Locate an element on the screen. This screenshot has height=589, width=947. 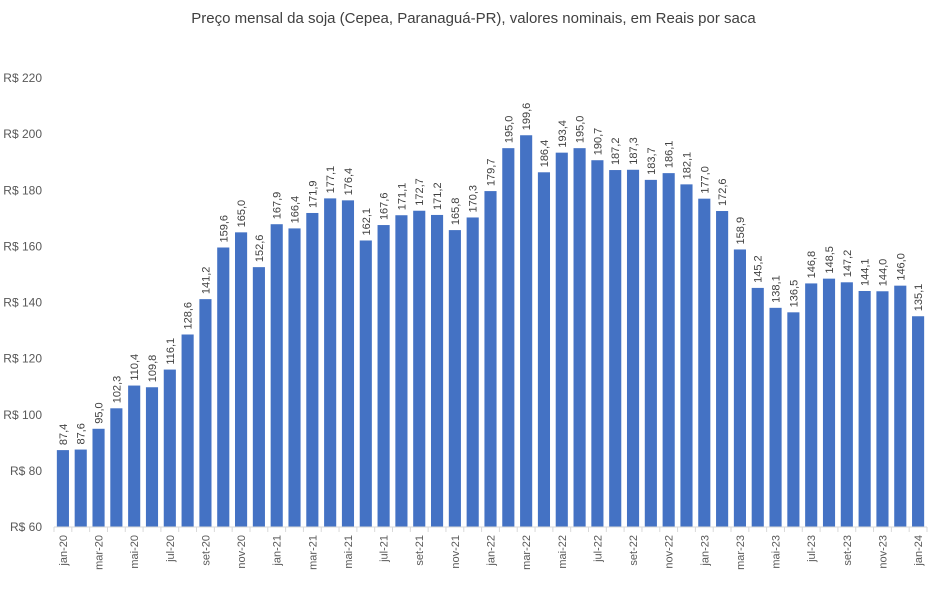
data-label: 172,6 is located at coordinates (723, 192).